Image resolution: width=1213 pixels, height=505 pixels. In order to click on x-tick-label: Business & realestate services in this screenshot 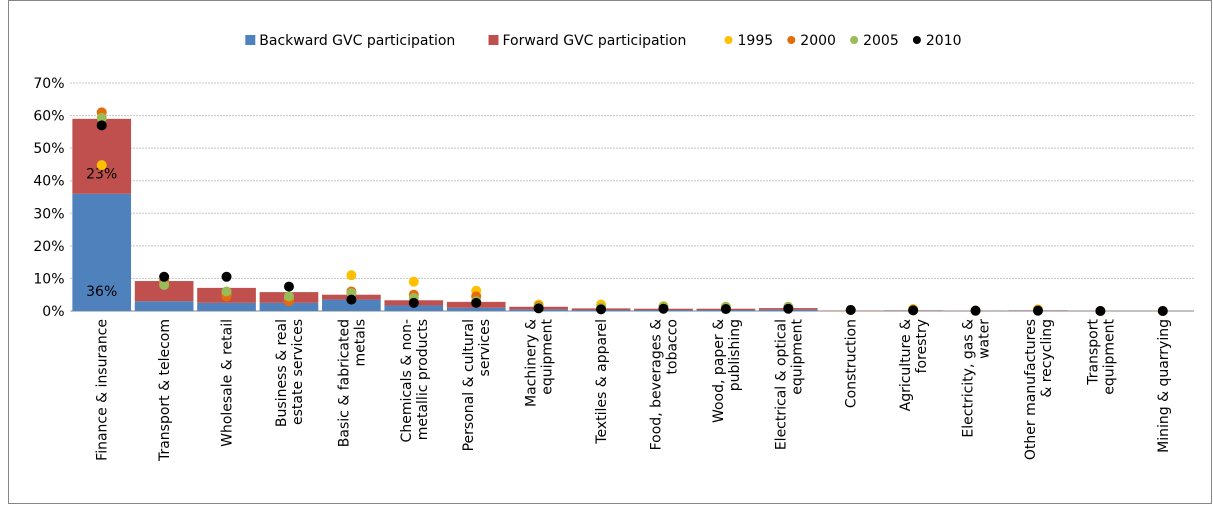, I will do `click(290, 373)`.